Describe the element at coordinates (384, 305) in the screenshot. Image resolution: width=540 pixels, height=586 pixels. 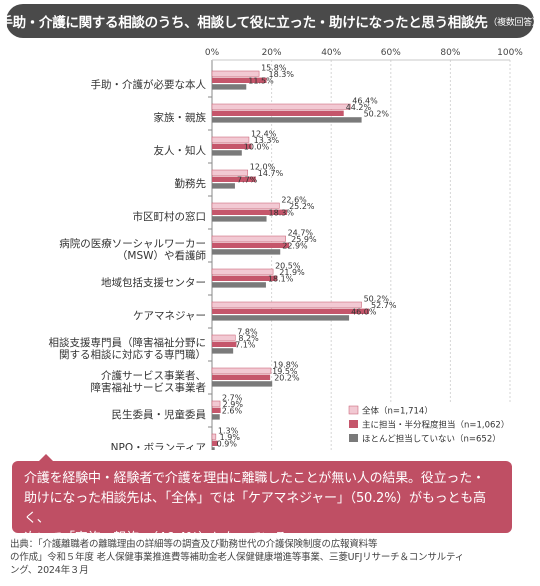
I see `data-label: 52.7%` at that location.